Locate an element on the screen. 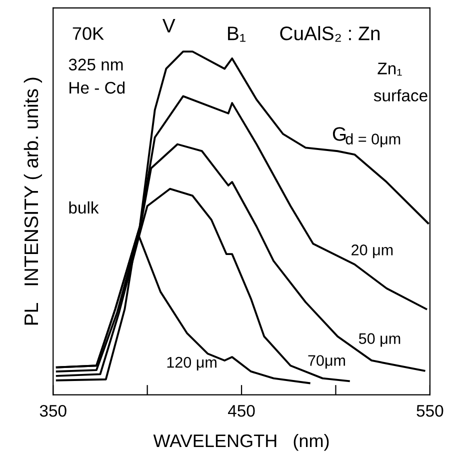 The height and width of the screenshot is (470, 454). text: CuAlS₂ : Zn is located at coordinates (330, 34).